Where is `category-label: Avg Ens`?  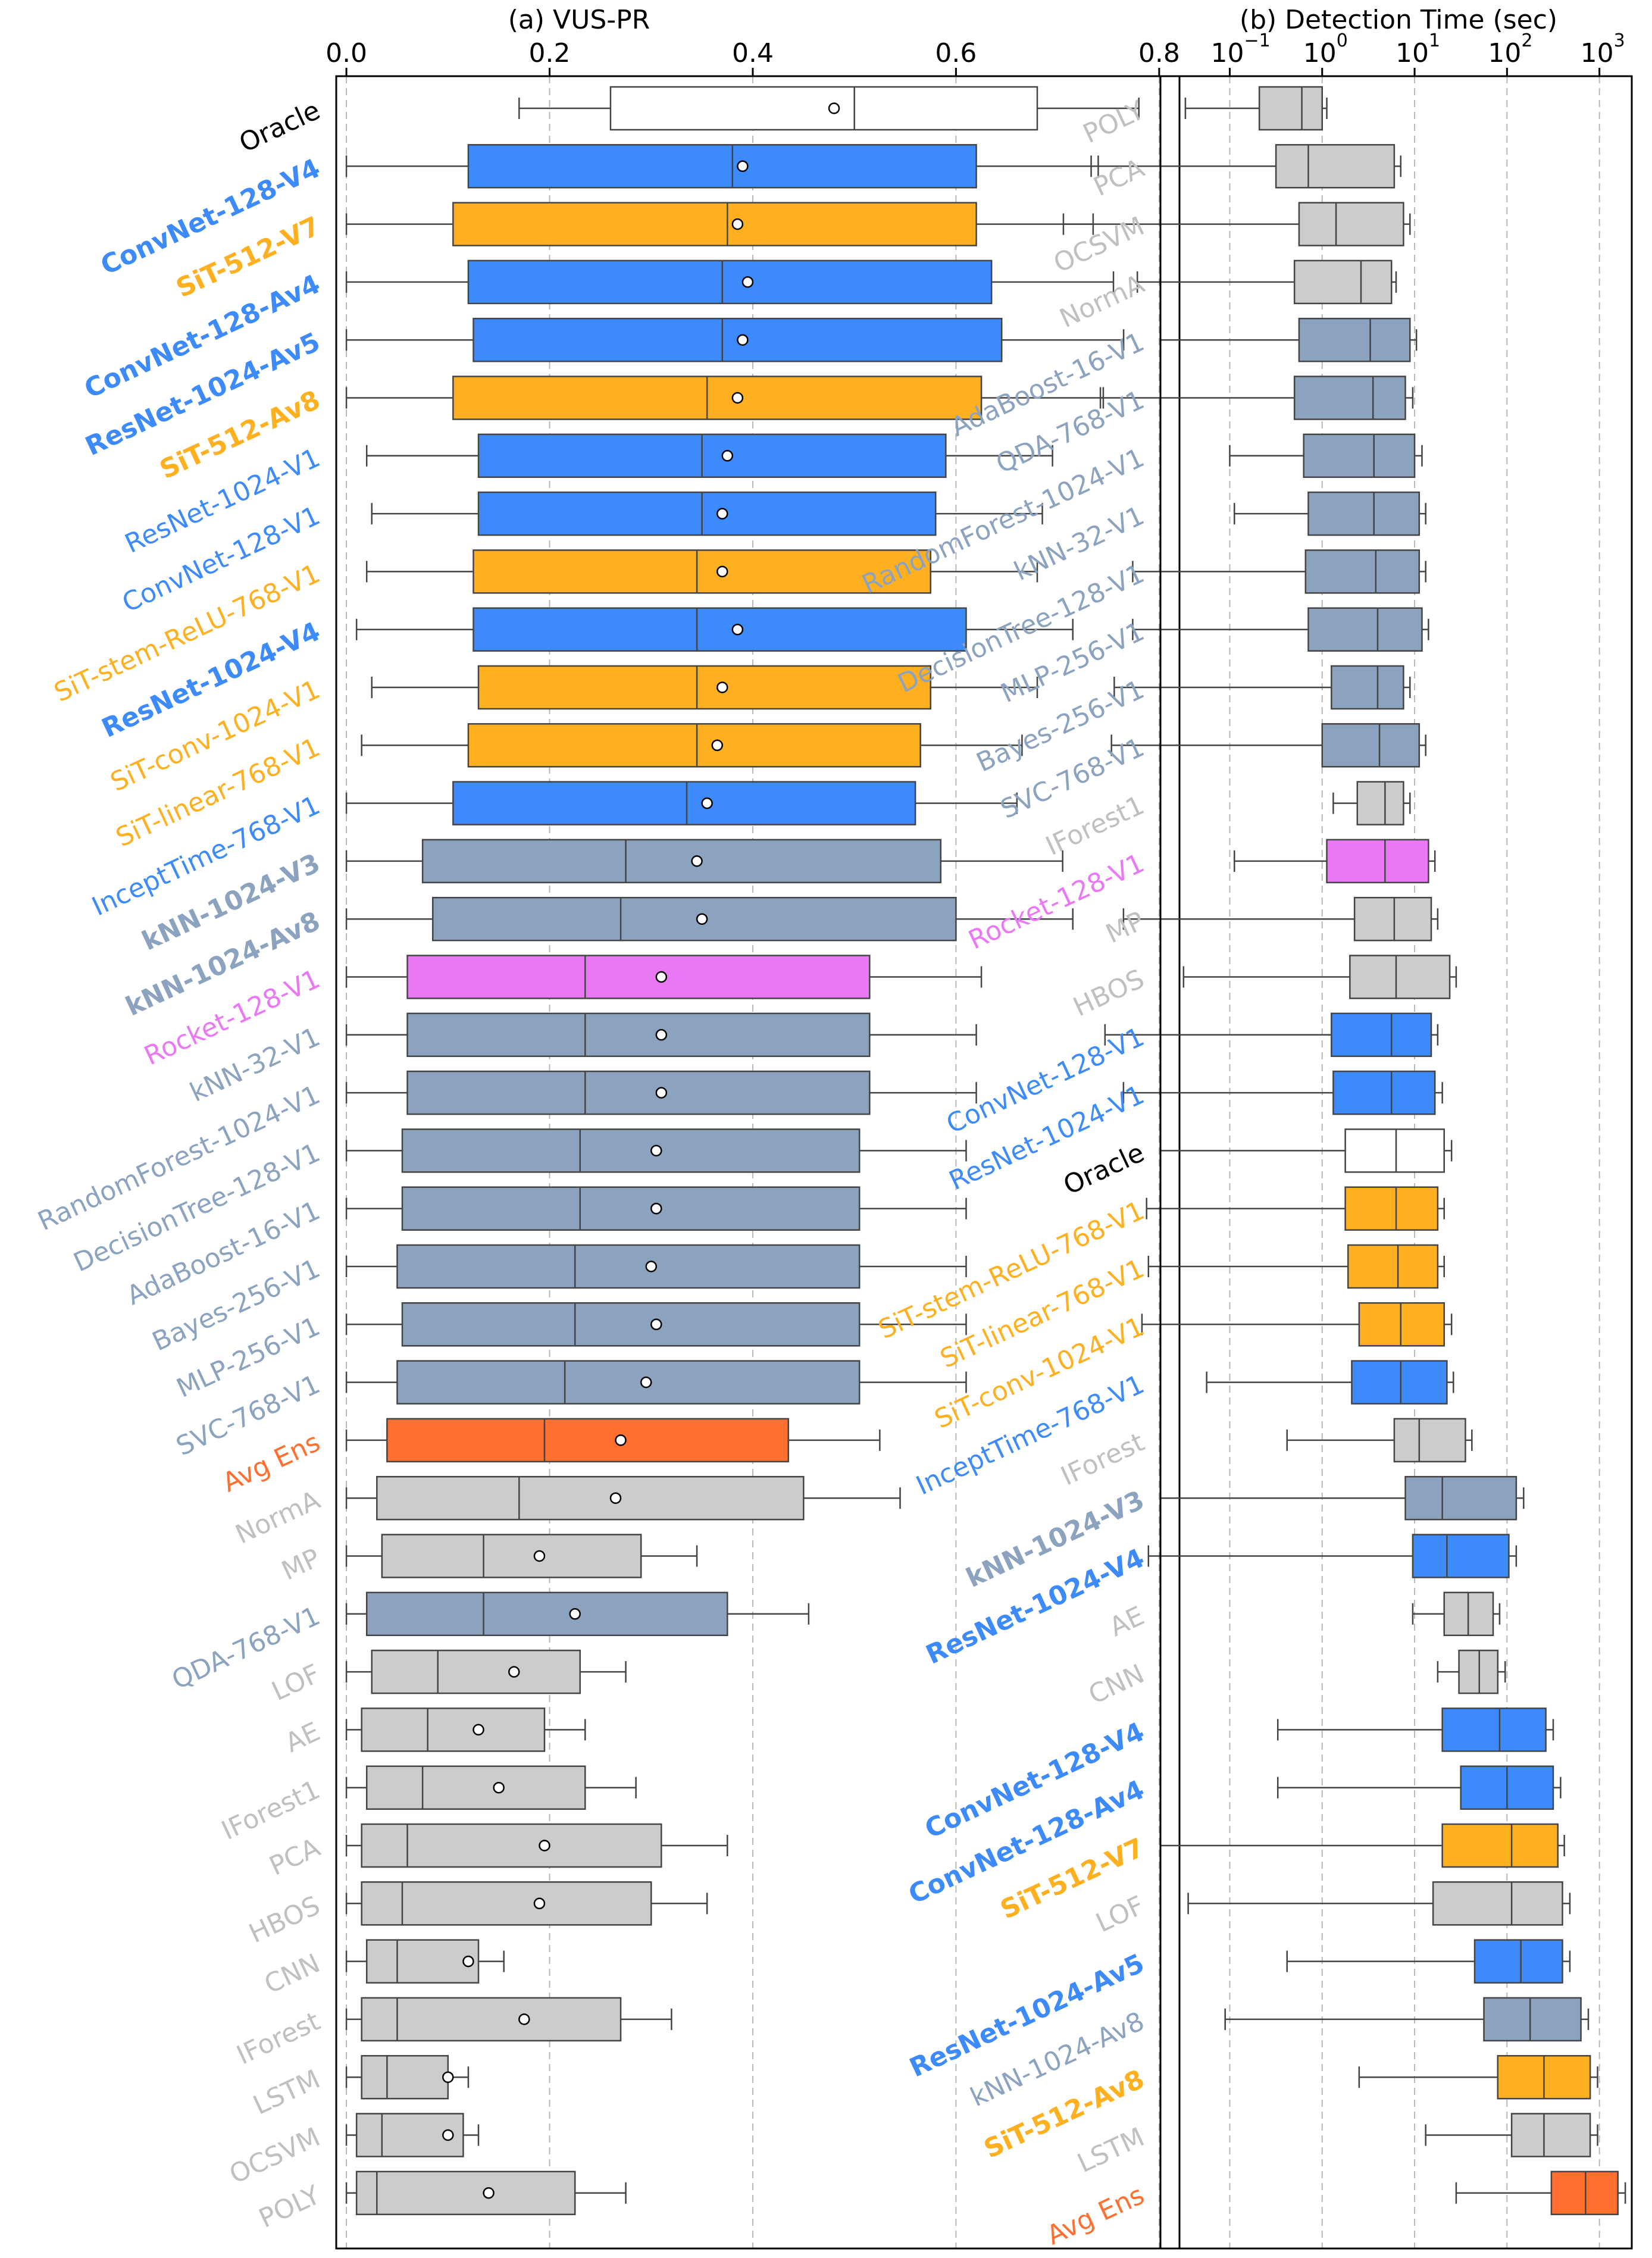 category-label: Avg Ens is located at coordinates (1095, 2215).